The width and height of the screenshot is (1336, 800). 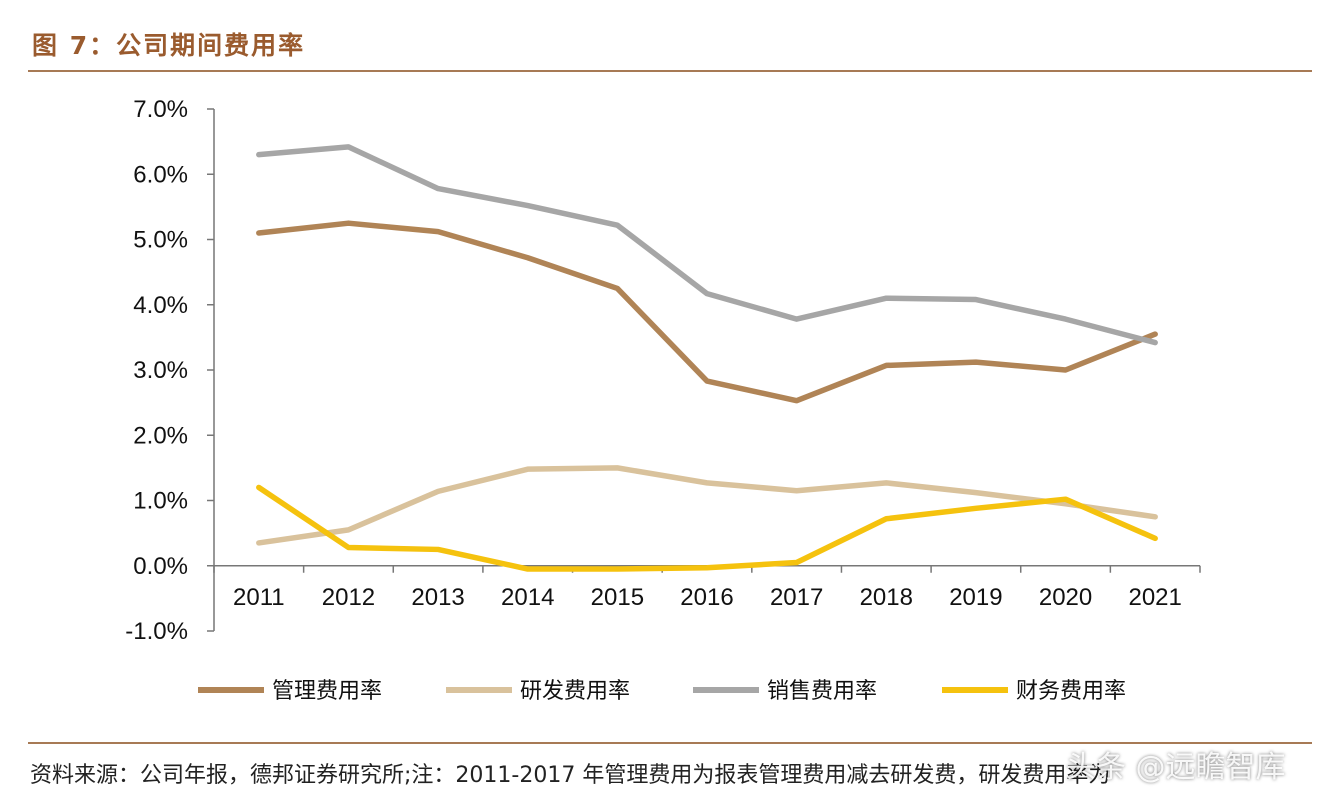 What do you see at coordinates (975, 597) in the screenshot?
I see `x-tick-label: 2019` at bounding box center [975, 597].